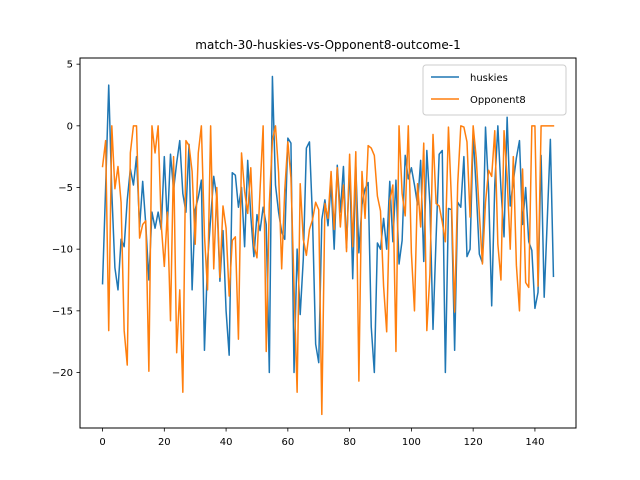 The height and width of the screenshot is (480, 640). What do you see at coordinates (226, 442) in the screenshot?
I see `x-tick-label: 40` at bounding box center [226, 442].